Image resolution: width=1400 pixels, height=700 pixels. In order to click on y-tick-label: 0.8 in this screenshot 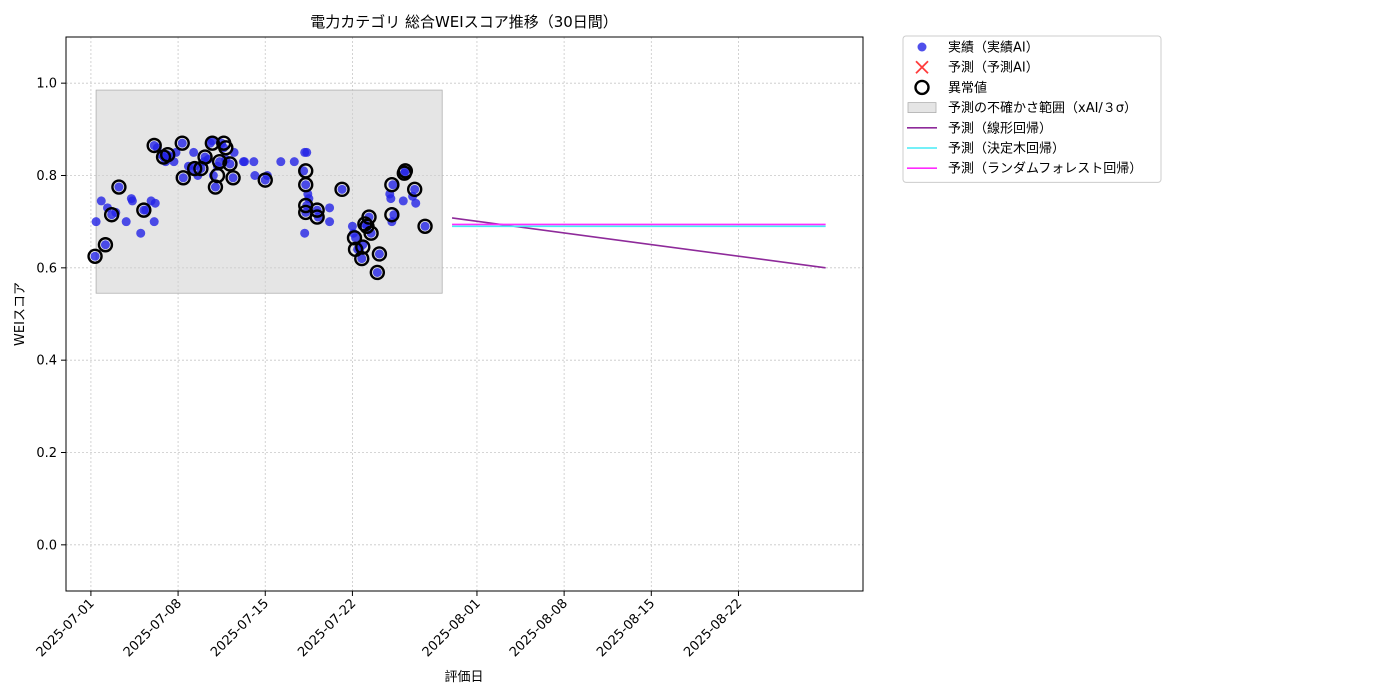, I will do `click(46, 176)`.